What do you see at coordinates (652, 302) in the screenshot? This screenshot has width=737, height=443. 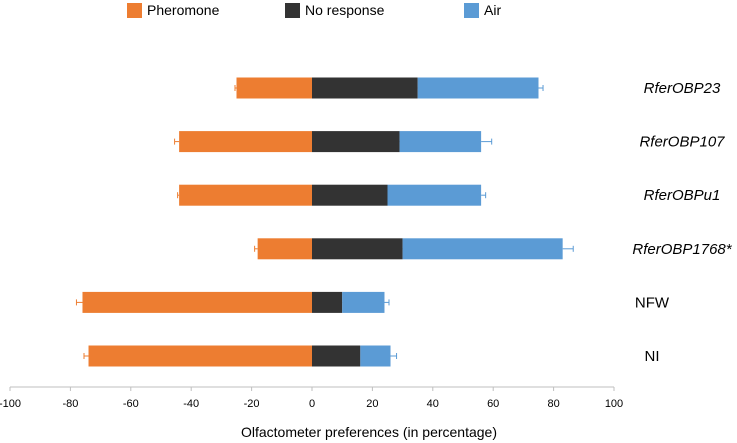 I see `category-label-nfw: NFW` at bounding box center [652, 302].